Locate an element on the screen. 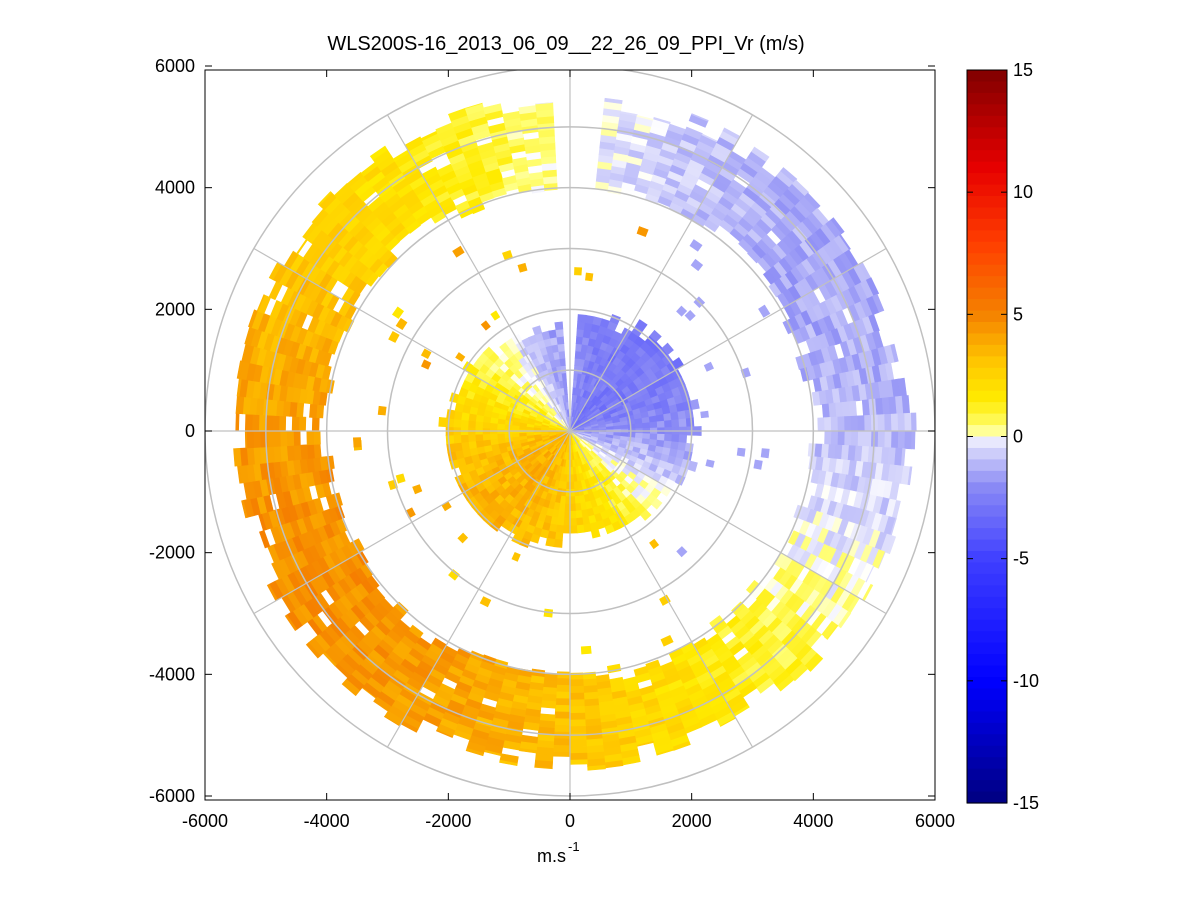 This screenshot has height=901, width=1201. x-tick-label: -4000 is located at coordinates (327, 821).